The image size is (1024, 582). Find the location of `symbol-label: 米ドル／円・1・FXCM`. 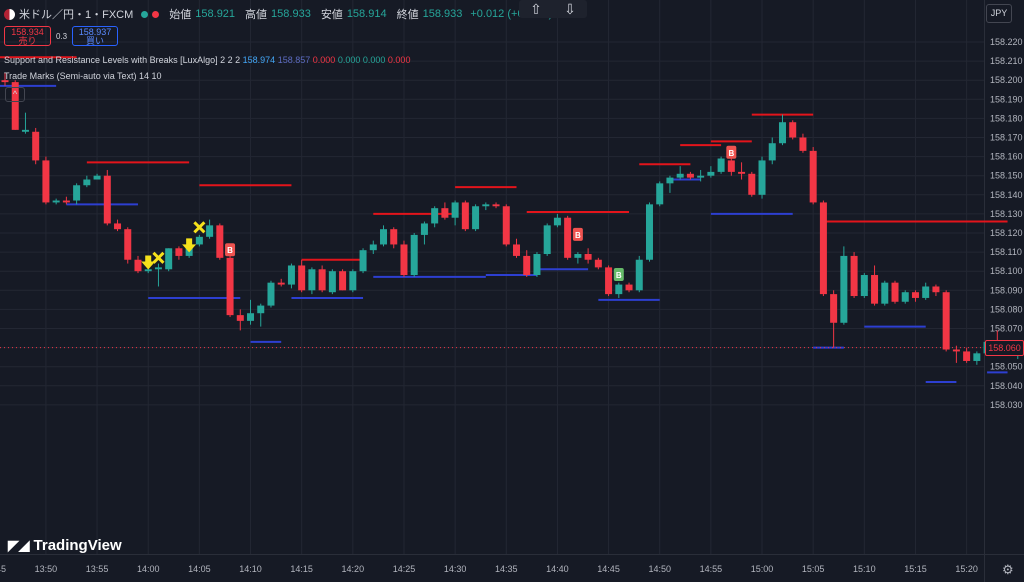

symbol-label: 米ドル／円・1・FXCM is located at coordinates (76, 15).